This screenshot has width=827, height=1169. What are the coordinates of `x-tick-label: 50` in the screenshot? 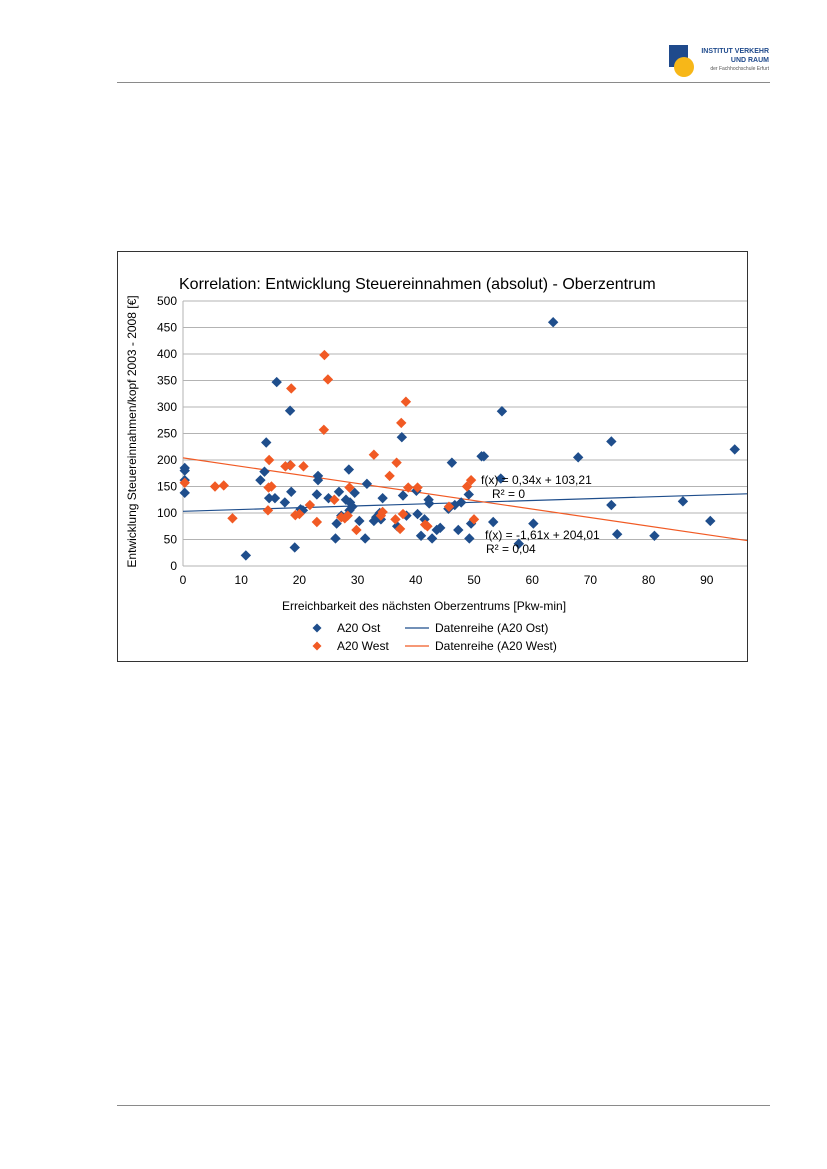 It's located at (474, 580).